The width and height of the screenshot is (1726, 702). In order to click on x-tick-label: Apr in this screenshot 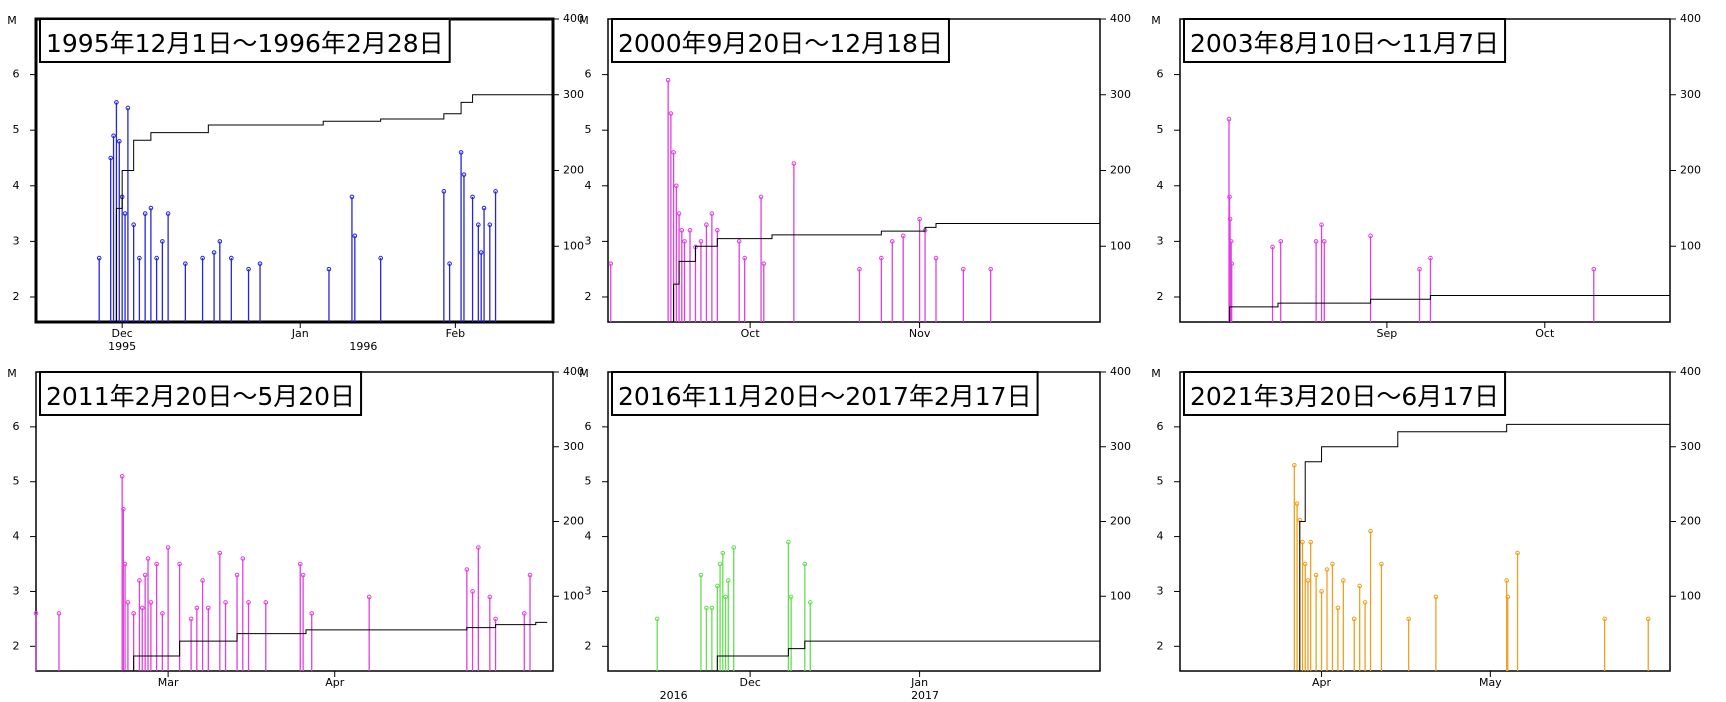, I will do `click(1322, 682)`.